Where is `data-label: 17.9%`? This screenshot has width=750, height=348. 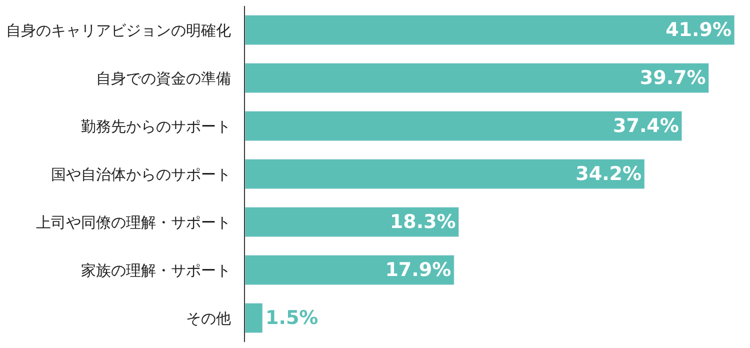 data-label: 17.9% is located at coordinates (418, 270).